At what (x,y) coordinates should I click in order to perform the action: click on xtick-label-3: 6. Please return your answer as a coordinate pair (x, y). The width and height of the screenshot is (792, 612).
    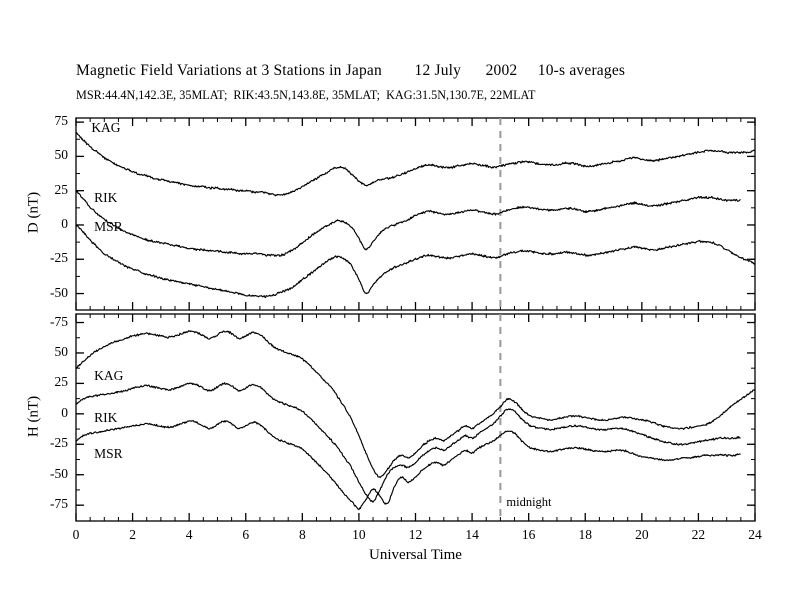
    Looking at the image, I should click on (246, 534).